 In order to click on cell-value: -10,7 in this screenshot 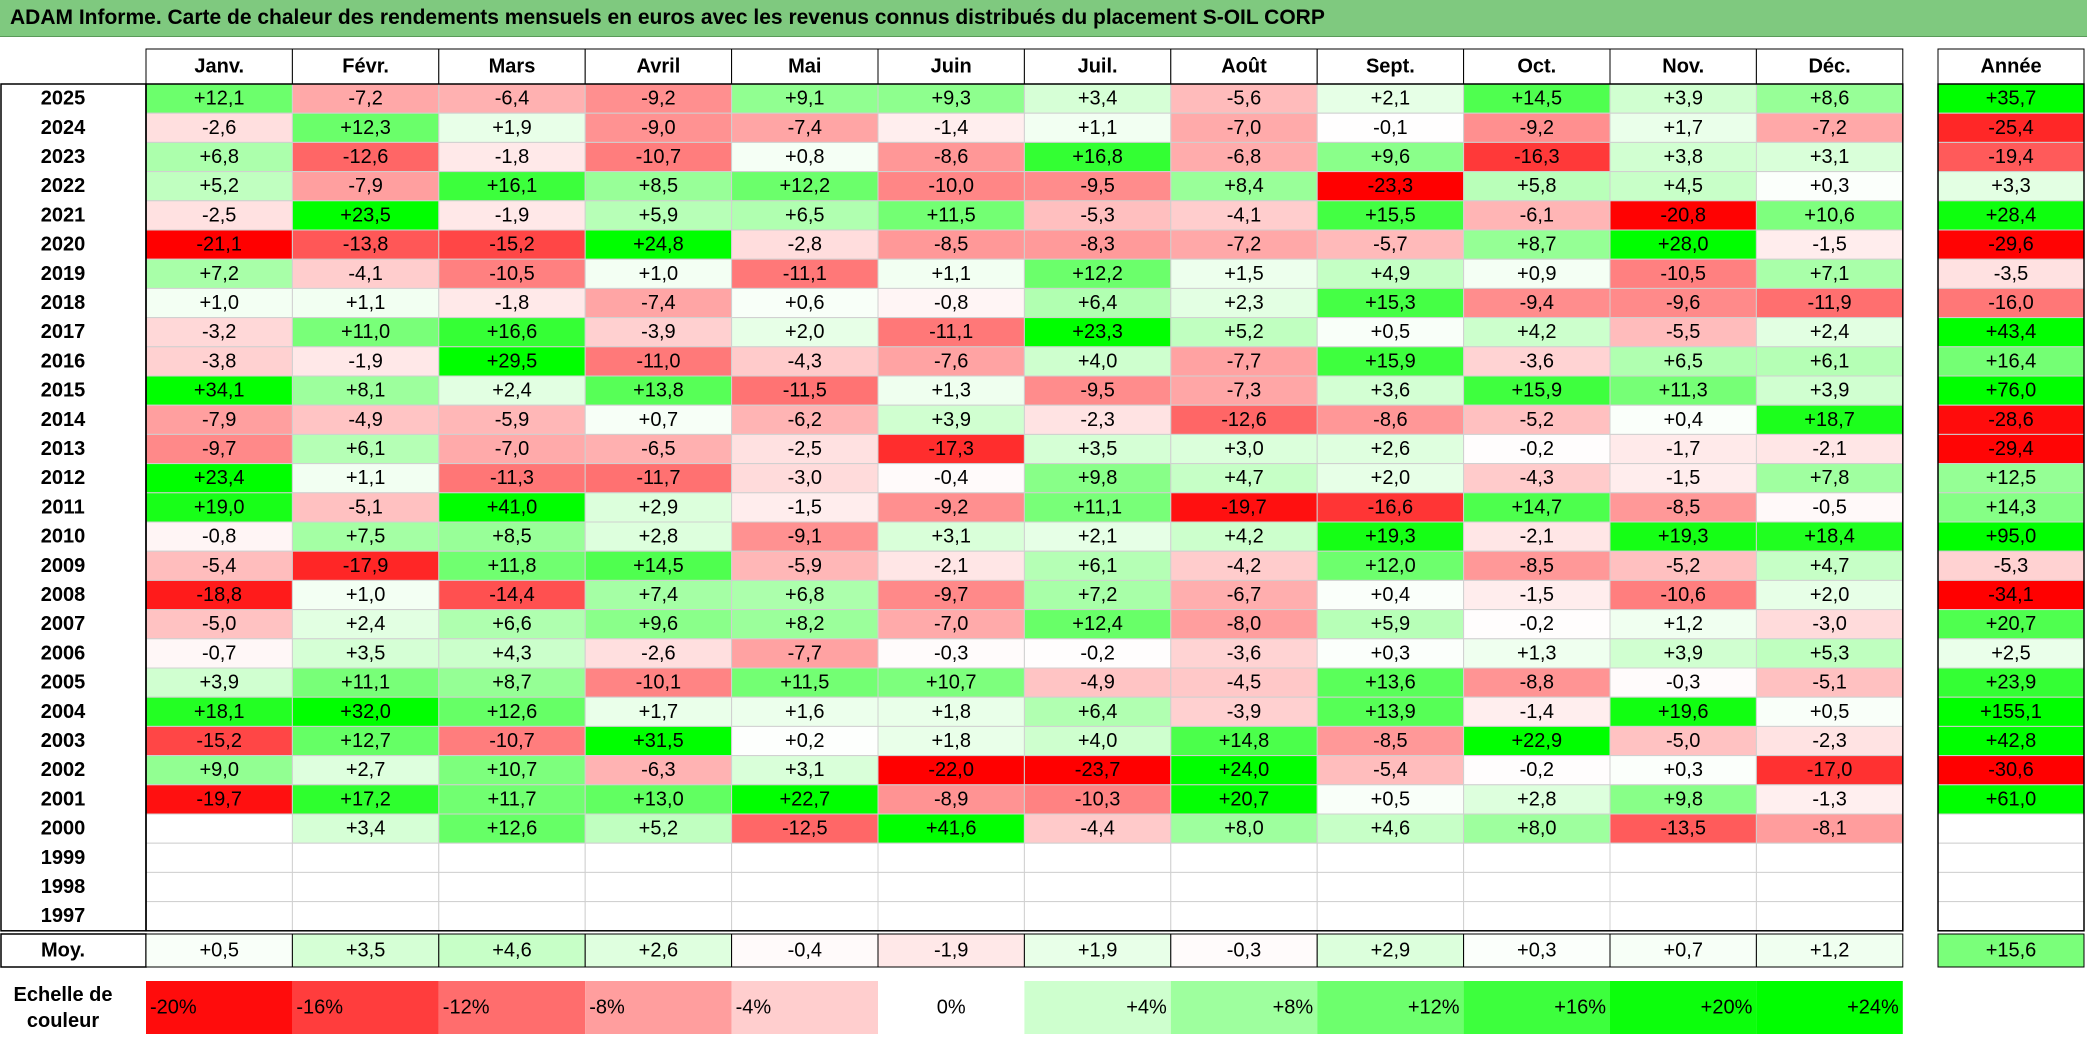, I will do `click(512, 741)`.